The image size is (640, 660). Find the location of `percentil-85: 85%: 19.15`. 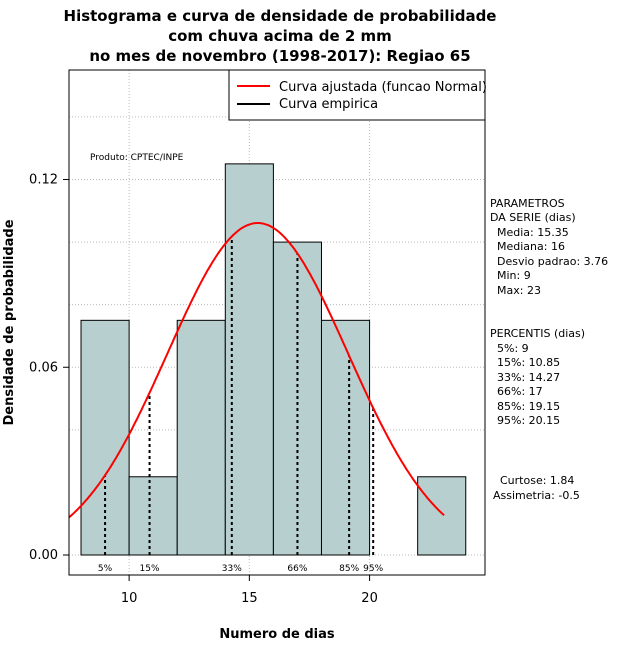

percentil-85: 85%: 19.15 is located at coordinates (529, 406).